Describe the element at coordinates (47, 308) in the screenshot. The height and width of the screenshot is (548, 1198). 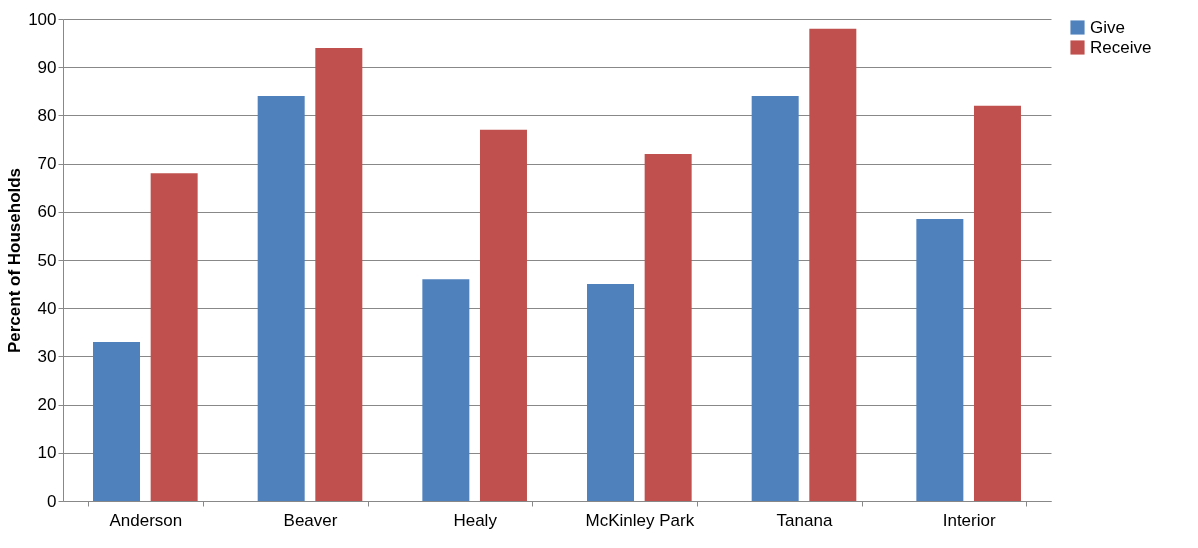
I see `y-tick-label: 40` at that location.